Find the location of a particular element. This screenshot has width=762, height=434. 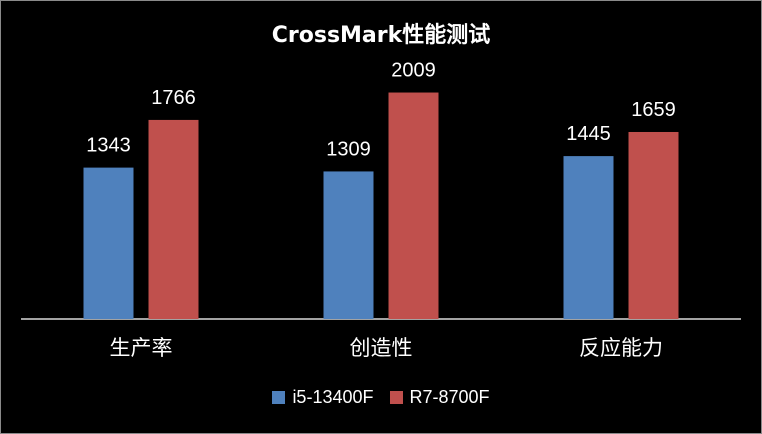

legend-item-series-1: i5-13400F is located at coordinates (323, 397).